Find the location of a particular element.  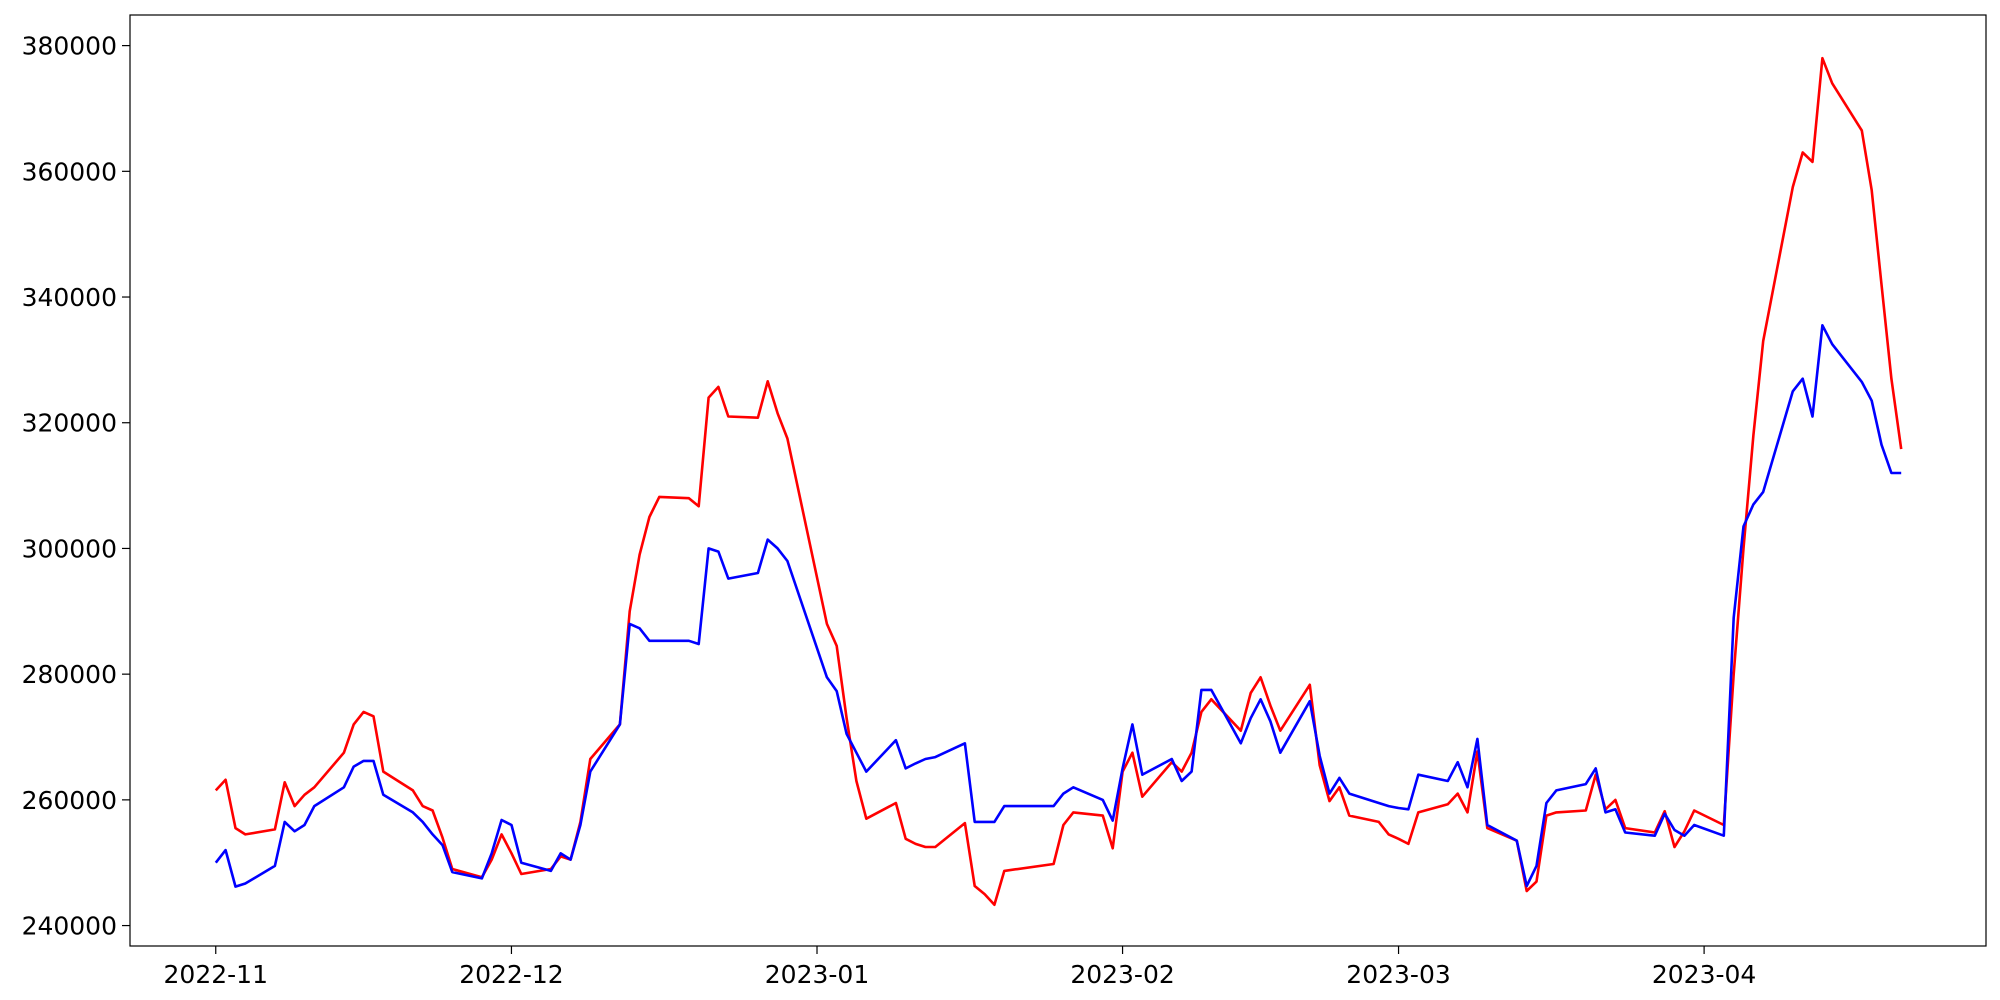

y-tick-label: 360000 is located at coordinates (69, 171).